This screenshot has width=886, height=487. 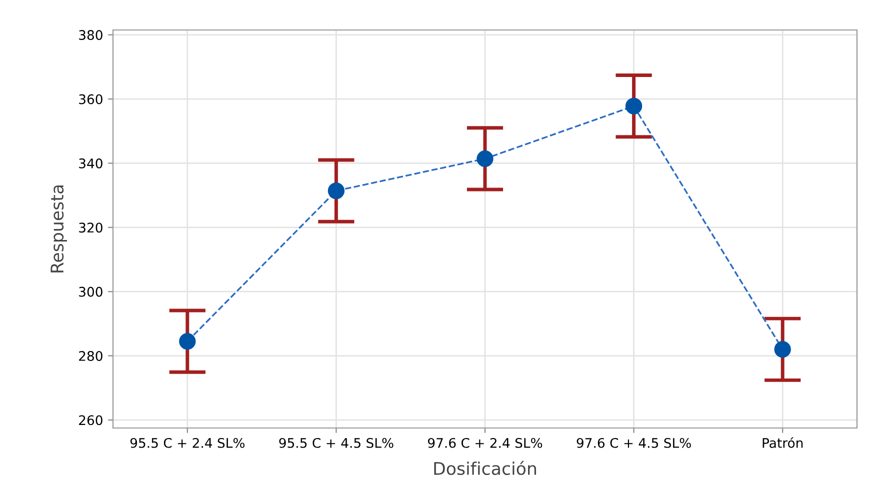 What do you see at coordinates (485, 443) in the screenshot?
I see `x-tick-label: 97.6 C + 2.4 SL%` at bounding box center [485, 443].